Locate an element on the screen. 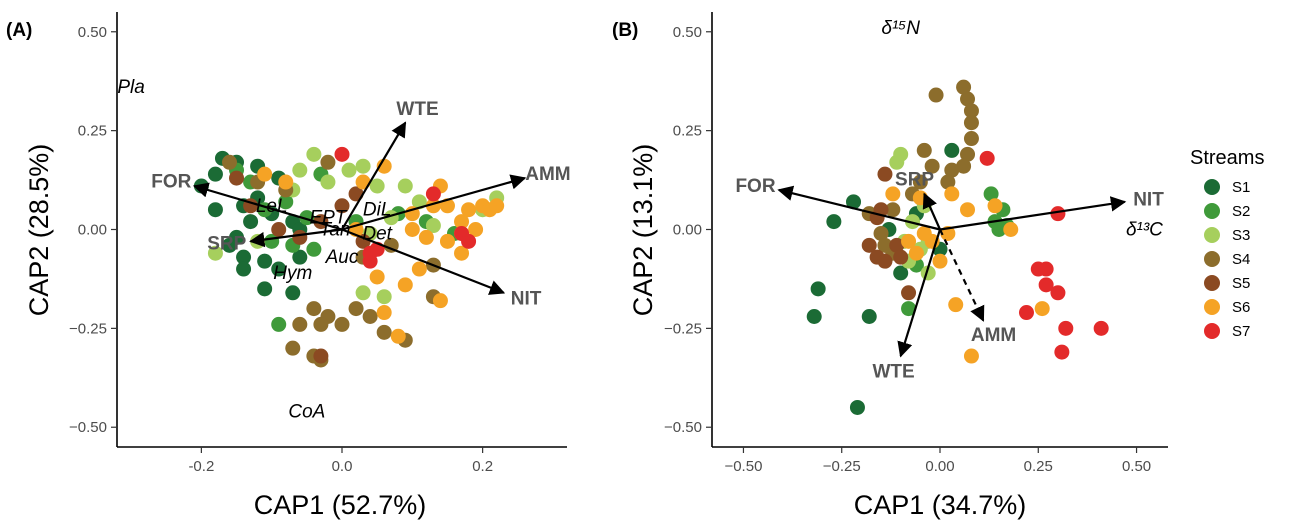 Image resolution: width=1302 pixels, height=526 pixels. panel-b-y-axis-title: CAP2 (13.1%) is located at coordinates (643, 230).